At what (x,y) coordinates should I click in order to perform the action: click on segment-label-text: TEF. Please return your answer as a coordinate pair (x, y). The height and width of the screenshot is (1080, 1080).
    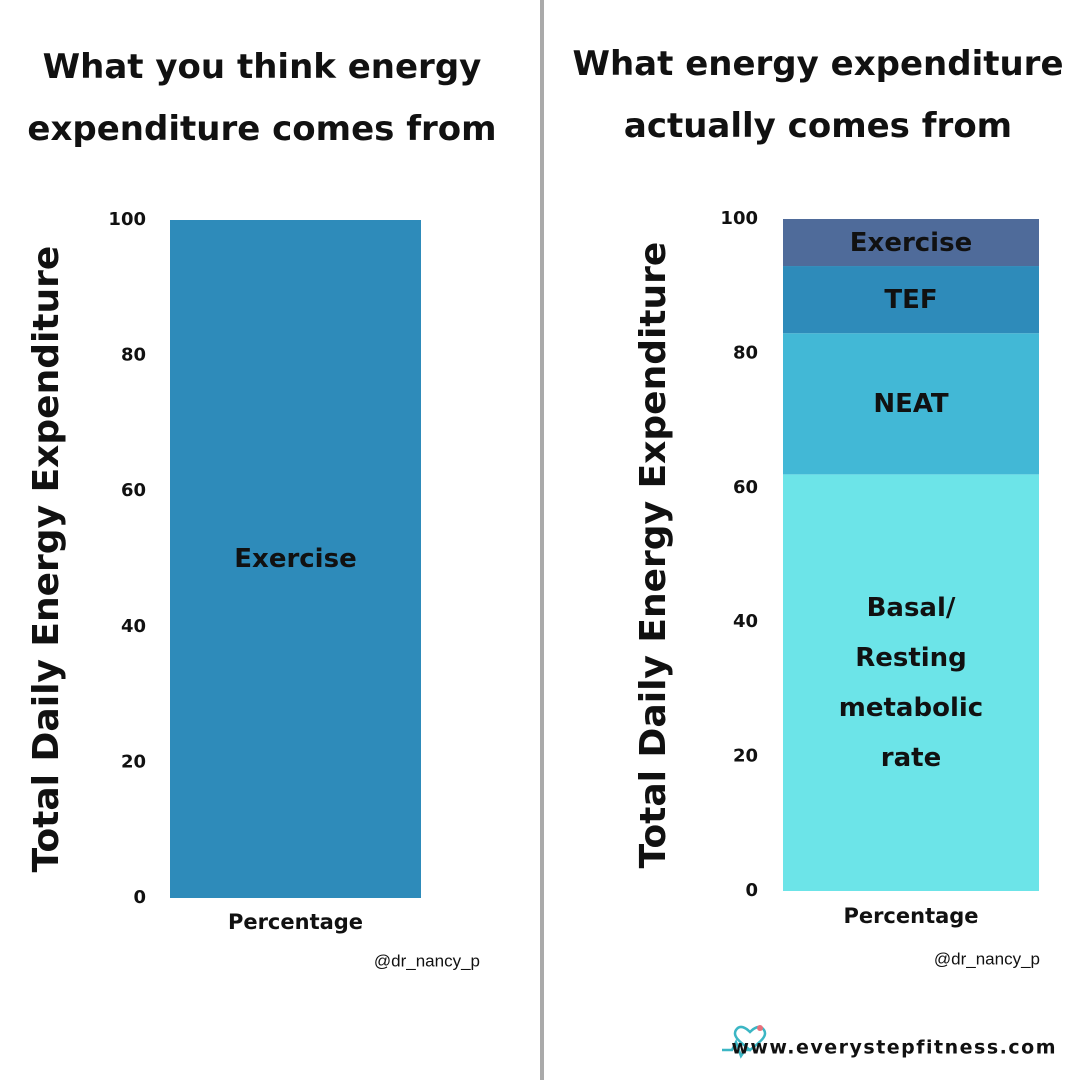
    Looking at the image, I should click on (911, 299).